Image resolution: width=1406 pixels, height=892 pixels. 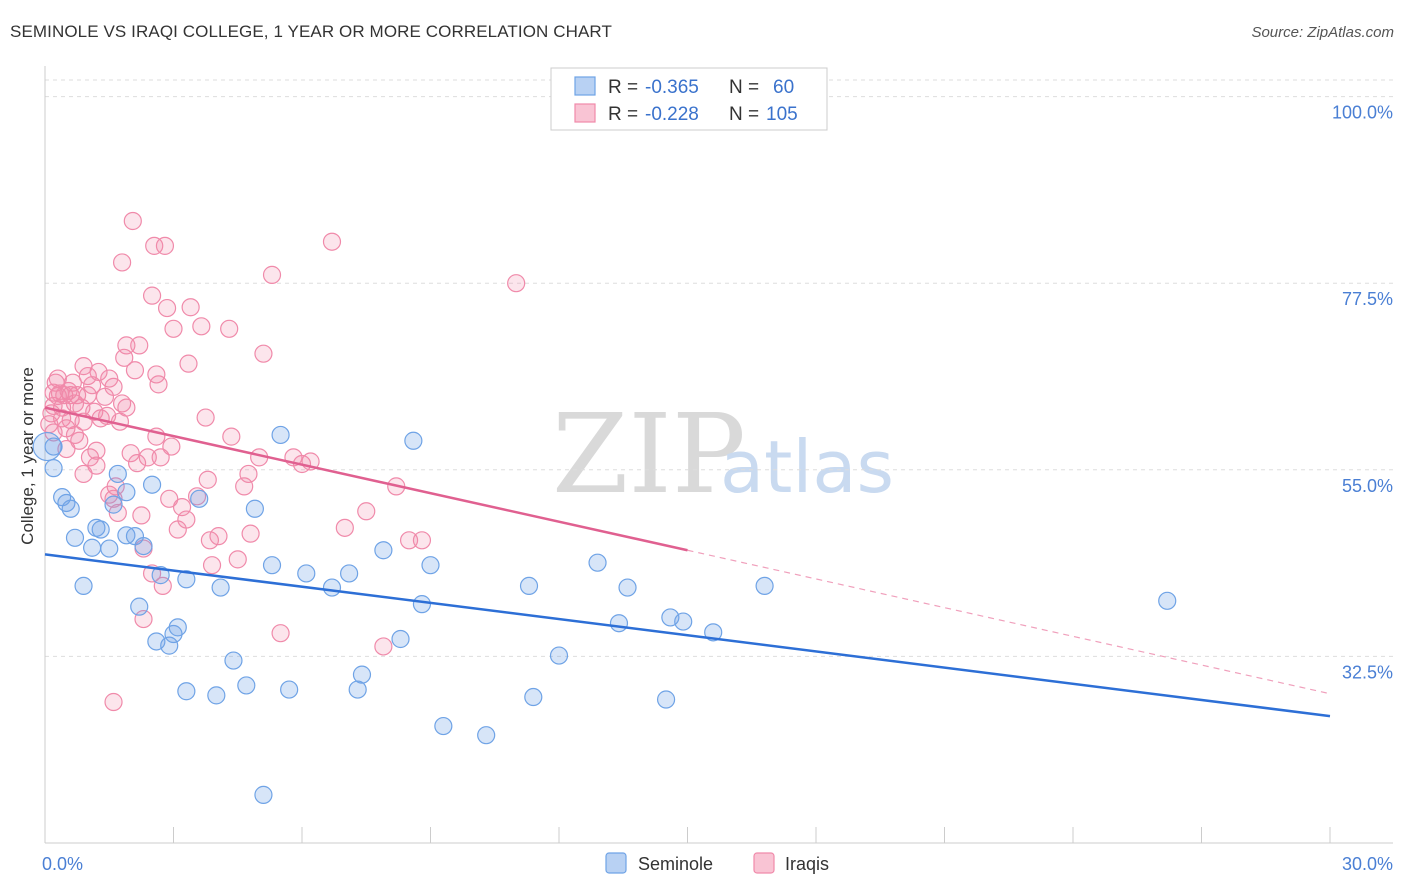 What do you see at coordinates (1367, 299) in the screenshot?
I see `y-tick-label: 77.5%` at bounding box center [1367, 299].